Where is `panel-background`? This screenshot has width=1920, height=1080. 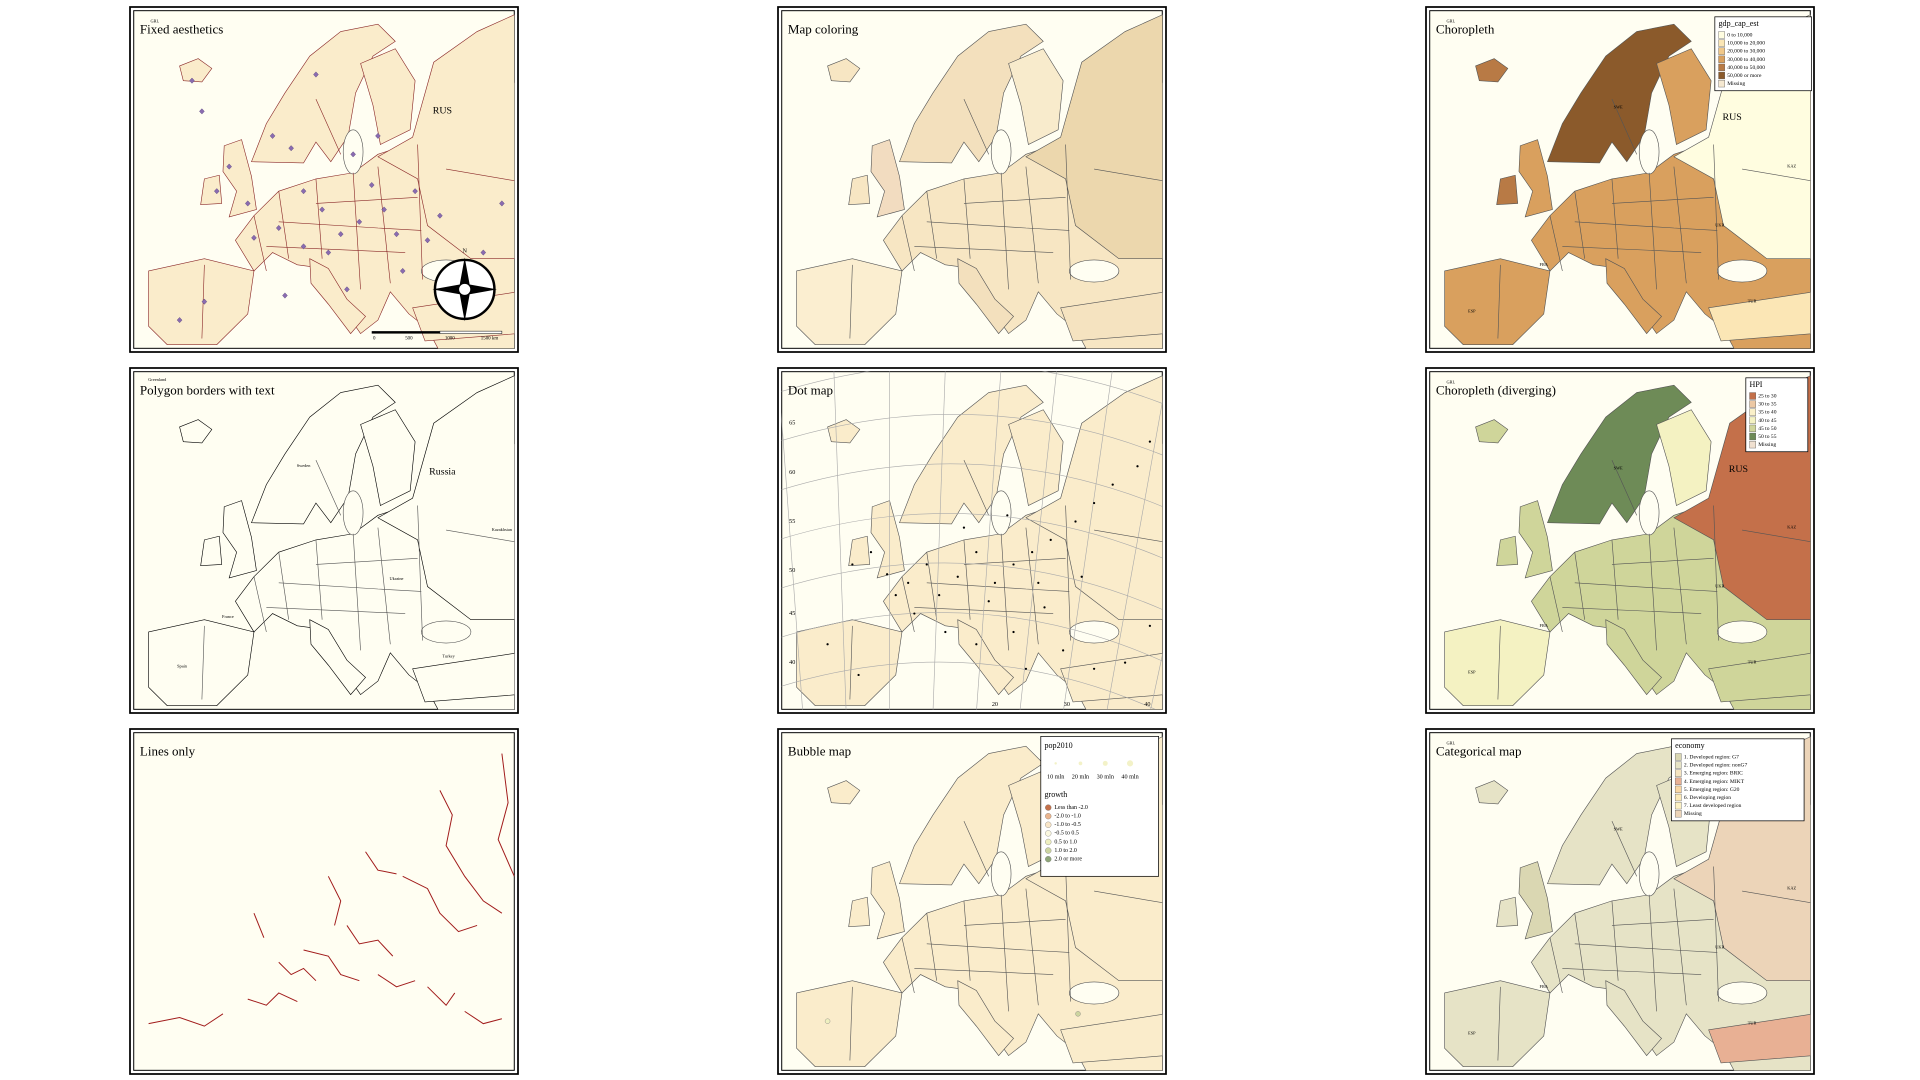 panel-background is located at coordinates (324, 901).